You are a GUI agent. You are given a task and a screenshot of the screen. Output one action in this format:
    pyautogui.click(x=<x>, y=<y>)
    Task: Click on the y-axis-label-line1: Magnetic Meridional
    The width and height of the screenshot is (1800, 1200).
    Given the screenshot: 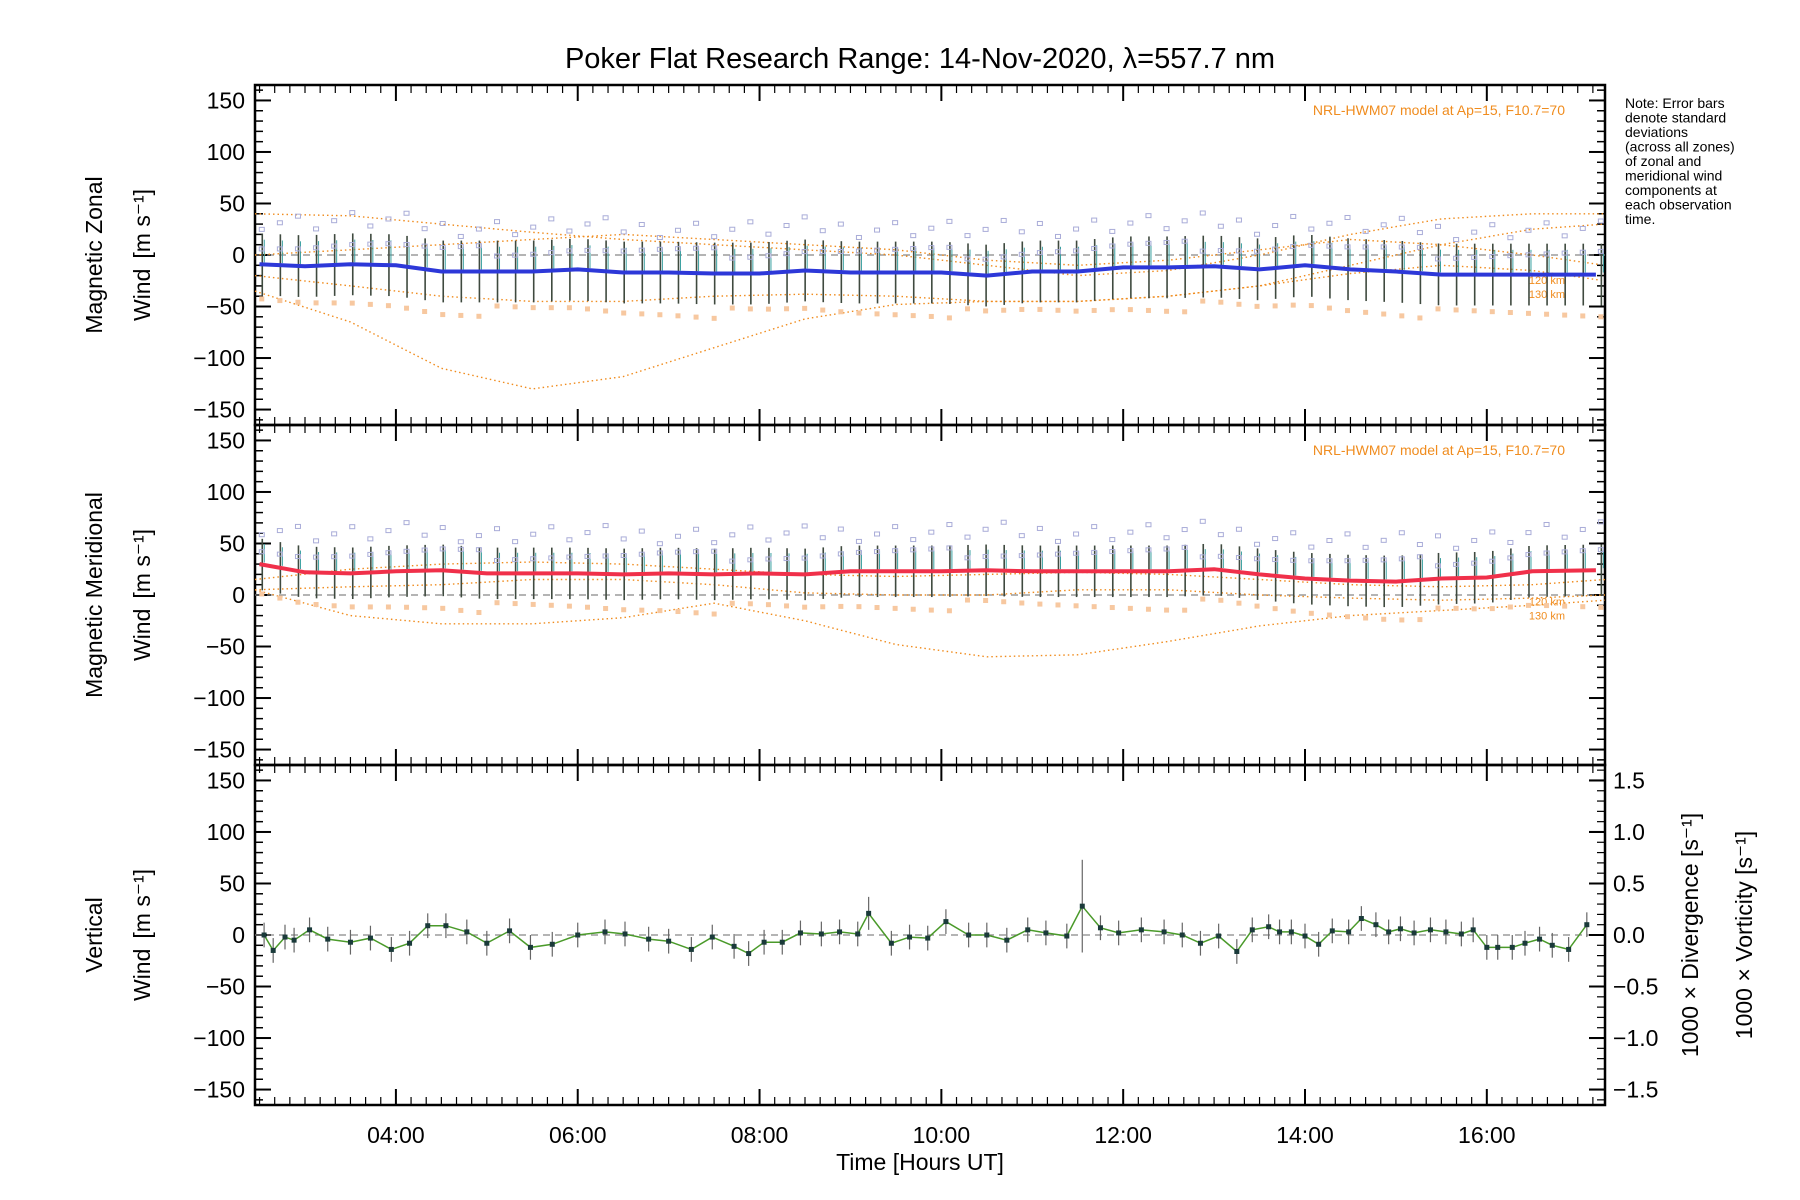 What is the action you would take?
    pyautogui.click(x=94, y=595)
    